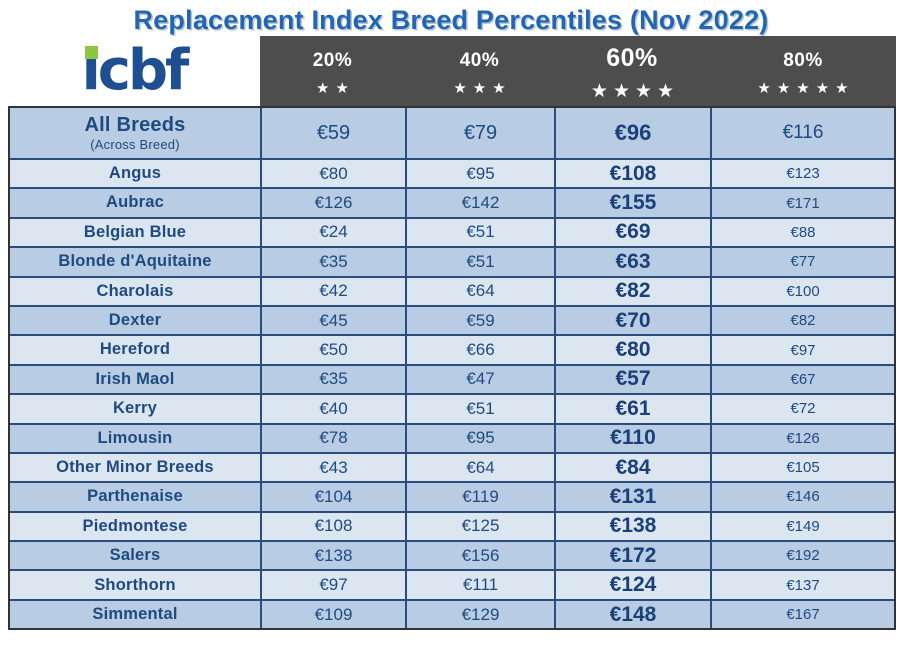  What do you see at coordinates (135, 378) in the screenshot?
I see `breed-name: Irish Maol` at bounding box center [135, 378].